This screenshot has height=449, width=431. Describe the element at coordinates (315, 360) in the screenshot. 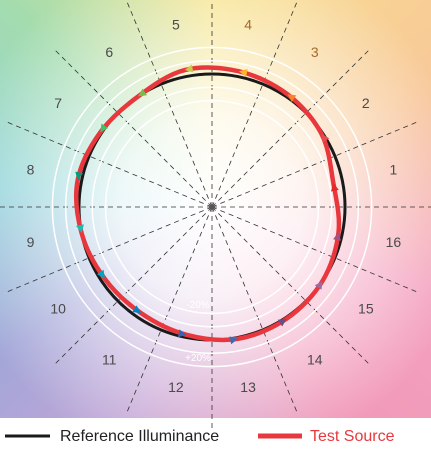

I see `bin-label: 14` at that location.